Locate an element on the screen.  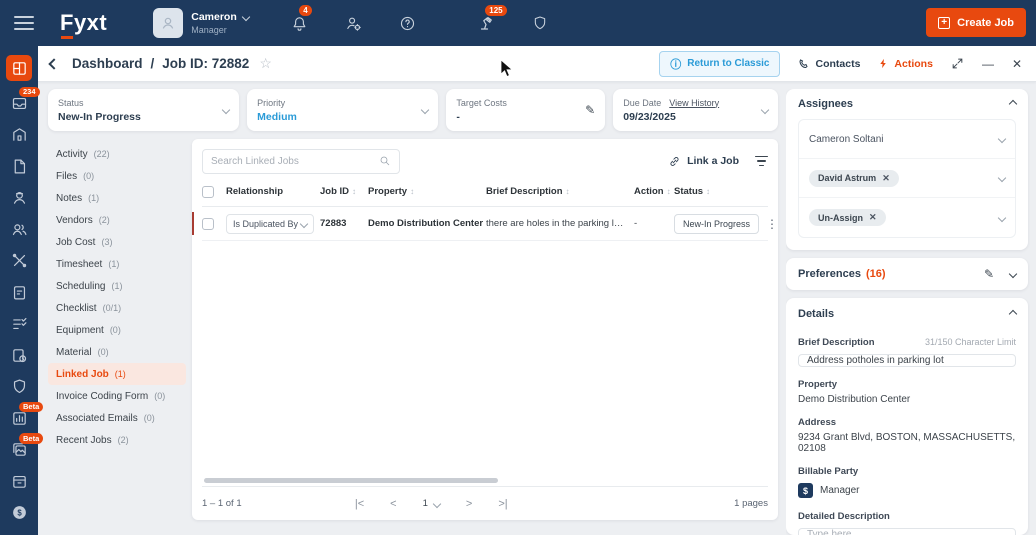
dashboard-icon is located at coordinates (19, 68).